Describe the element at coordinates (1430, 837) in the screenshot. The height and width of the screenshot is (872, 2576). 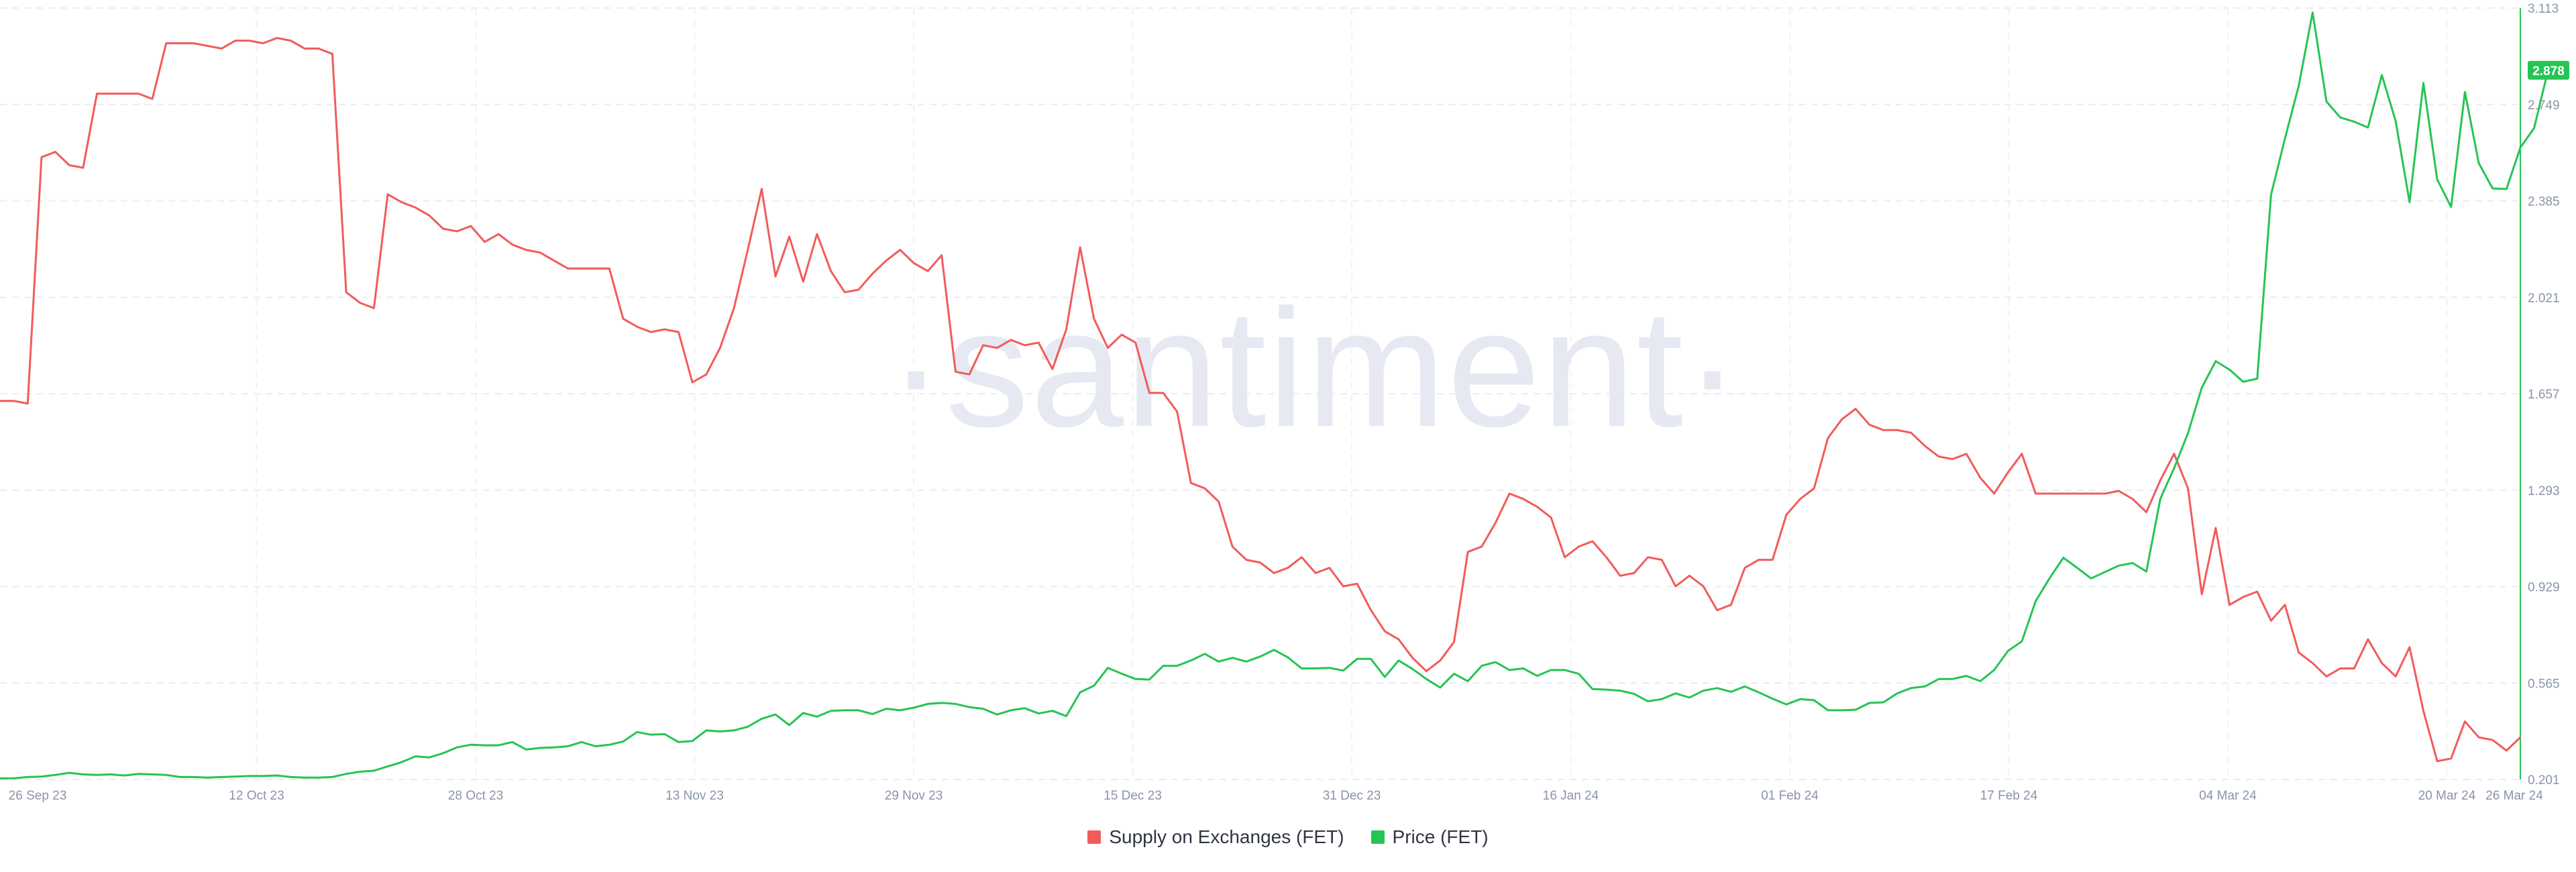
I see `legend-item-price: Price (FET)` at that location.